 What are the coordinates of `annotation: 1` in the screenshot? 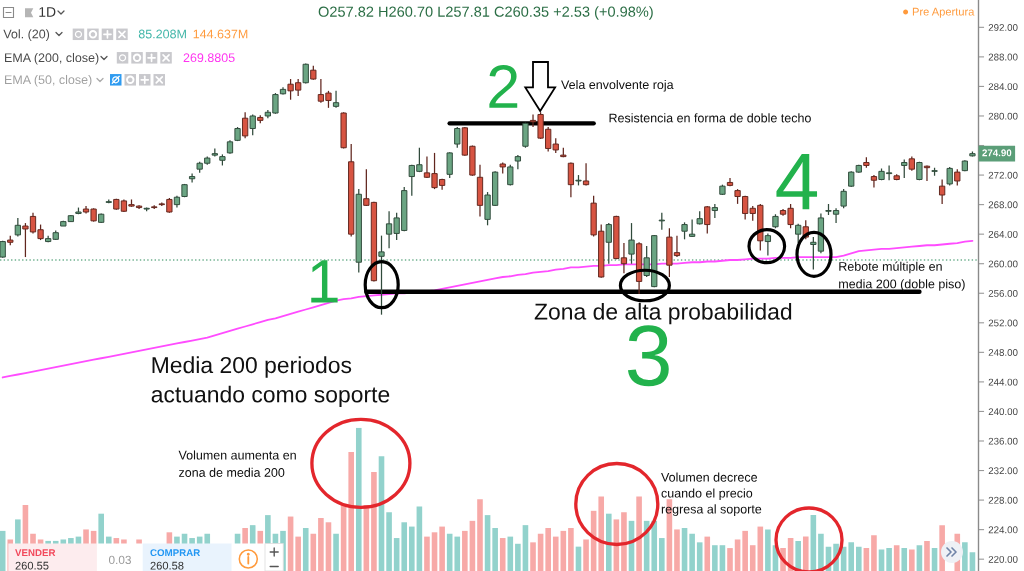 It's located at (324, 281).